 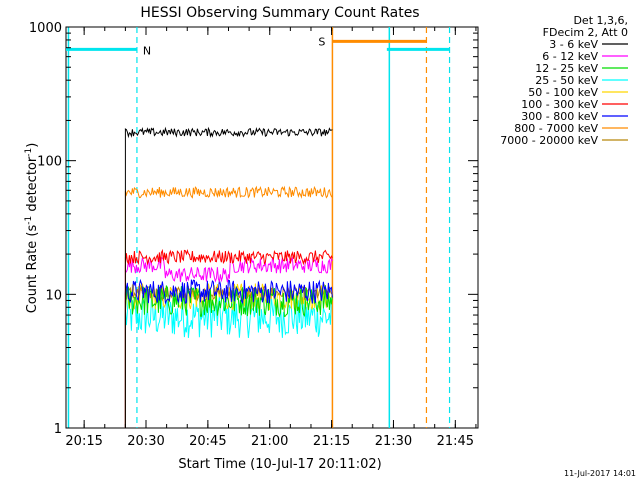 I want to click on legend-entry-label: 50 - 100 keV, so click(x=563, y=92).